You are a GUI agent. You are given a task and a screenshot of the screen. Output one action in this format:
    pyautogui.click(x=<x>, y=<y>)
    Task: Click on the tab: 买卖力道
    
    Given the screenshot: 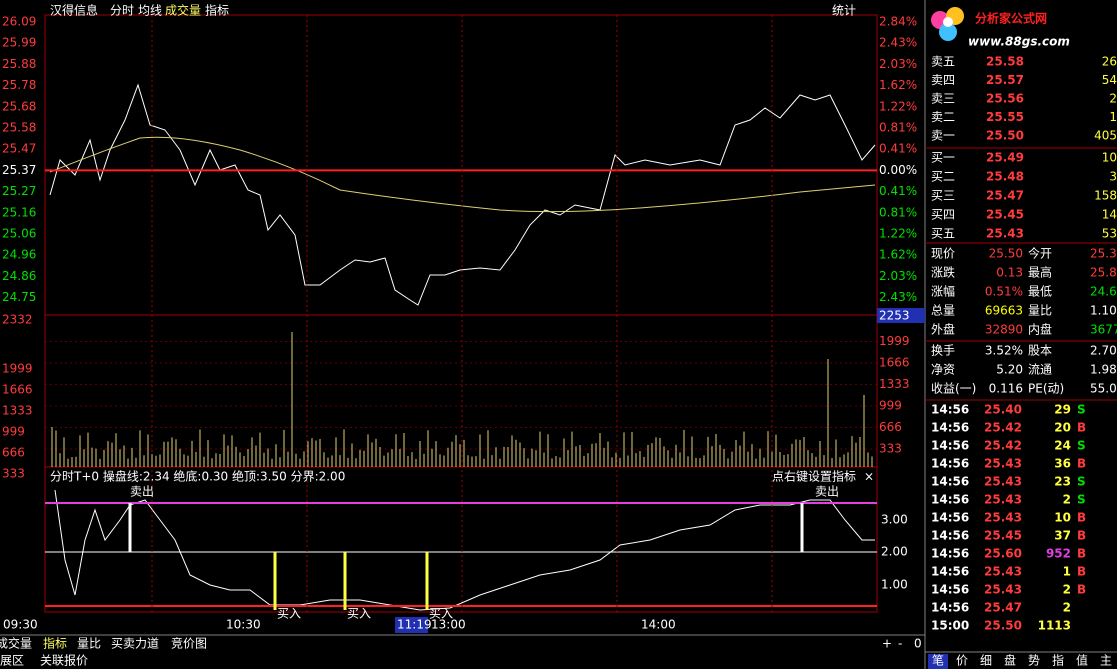 What is the action you would take?
    pyautogui.click(x=135, y=644)
    